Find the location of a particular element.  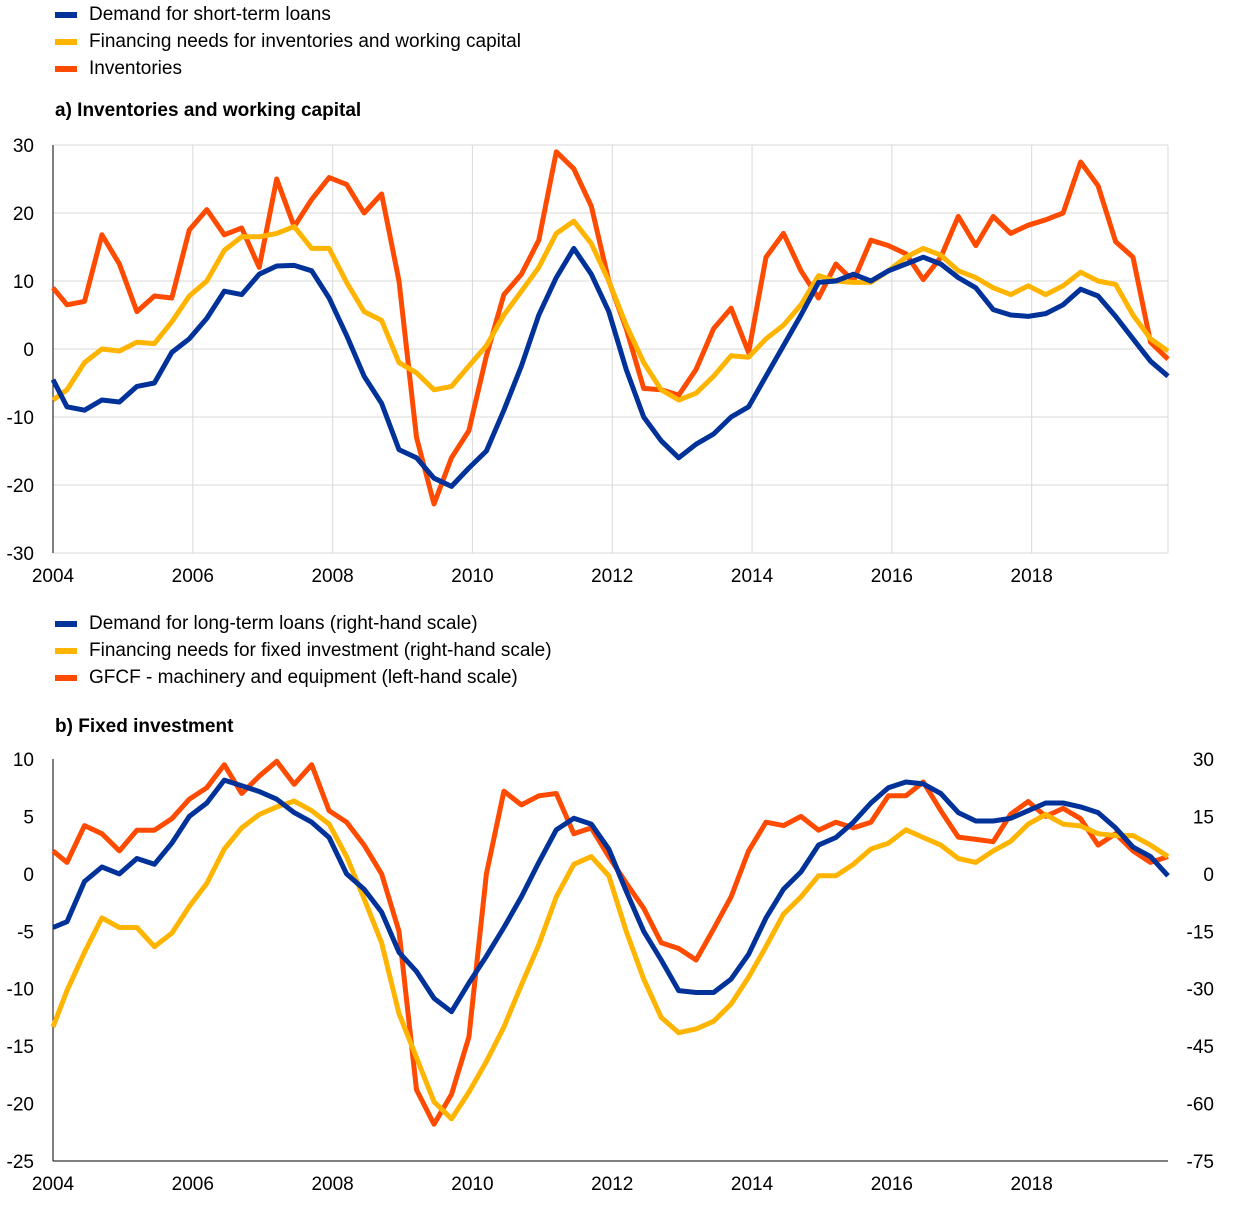

y-tick-label-left: -5 is located at coordinates (25, 932).